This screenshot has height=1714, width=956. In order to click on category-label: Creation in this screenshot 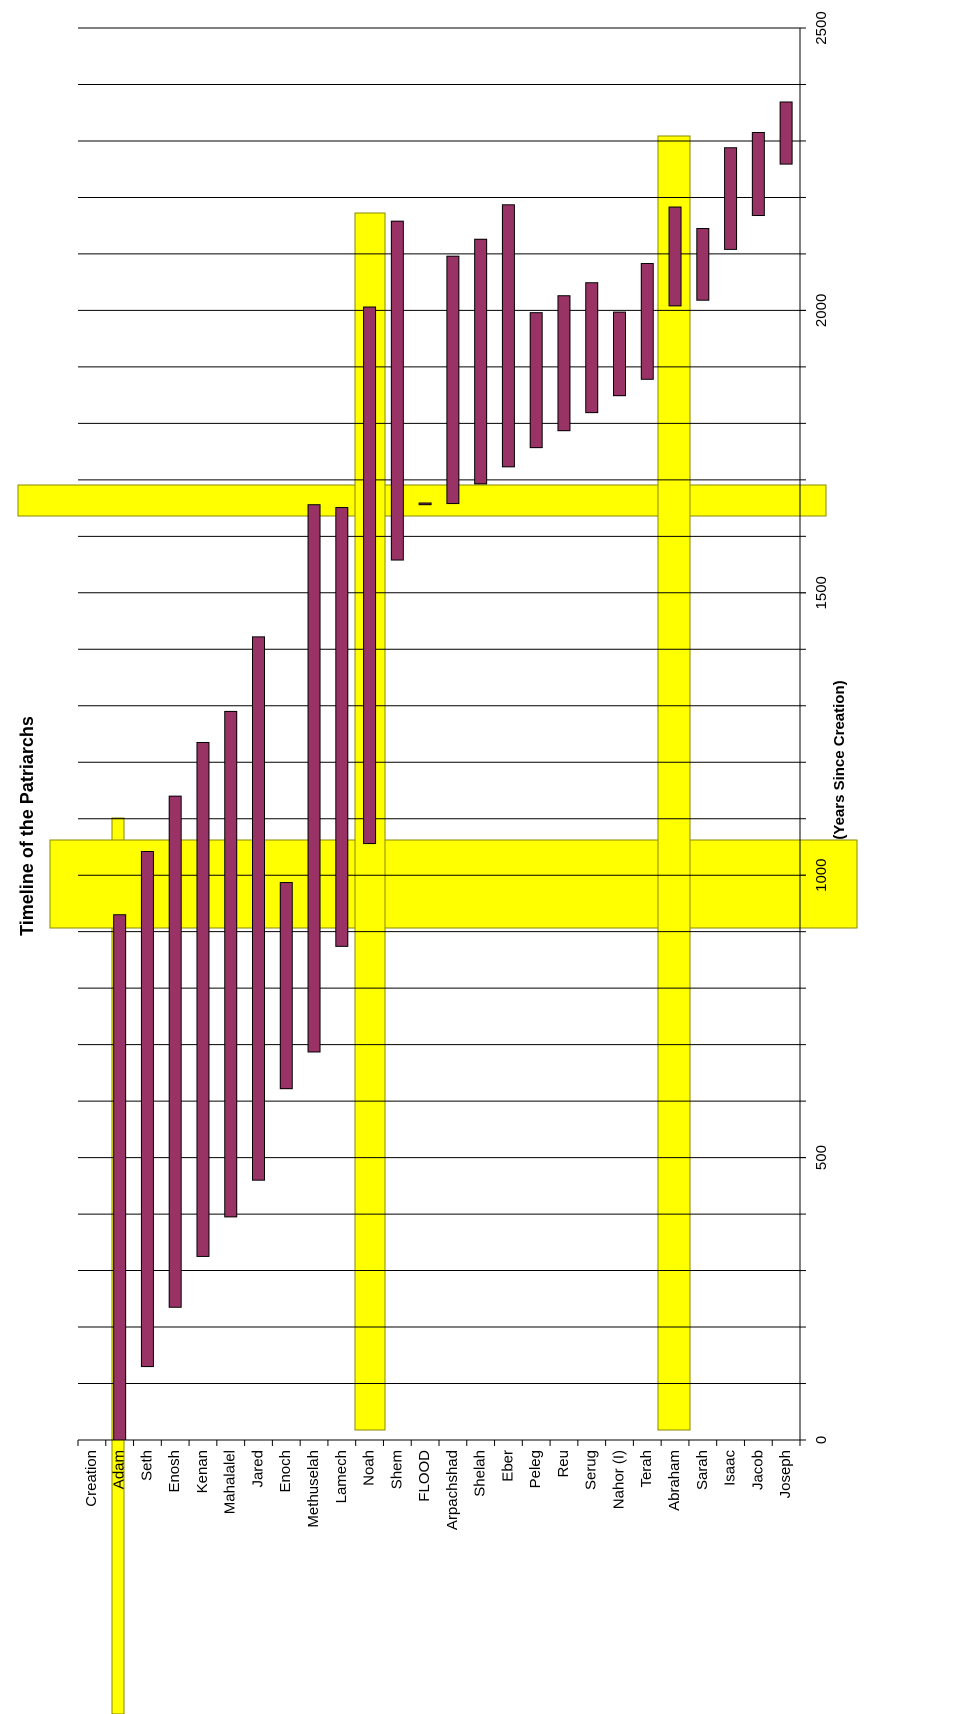, I will do `click(91, 1478)`.